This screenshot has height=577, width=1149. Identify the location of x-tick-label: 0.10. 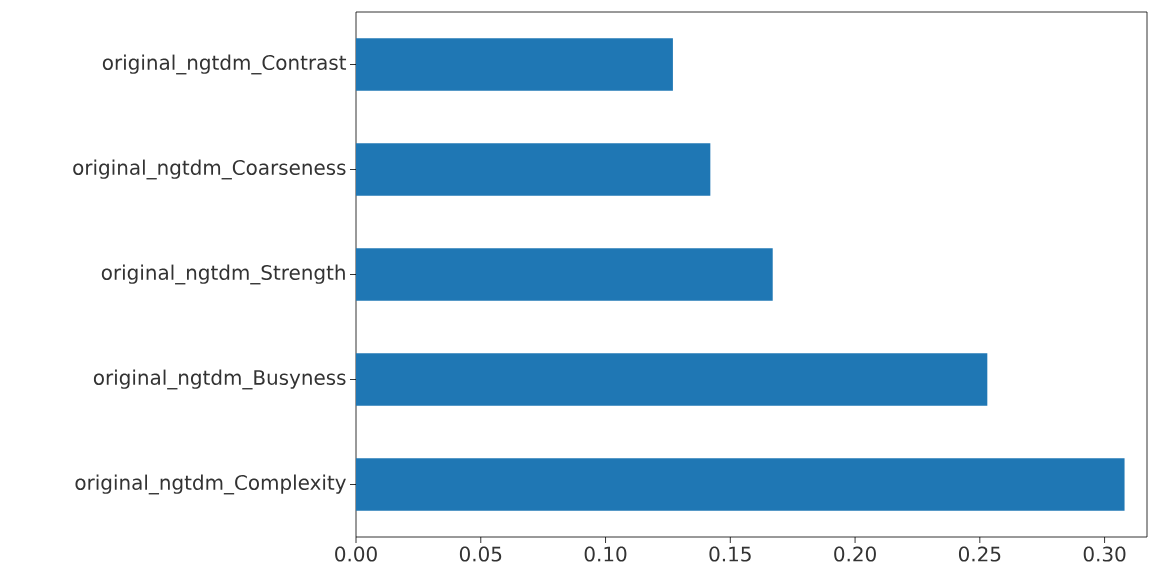
(605, 554).